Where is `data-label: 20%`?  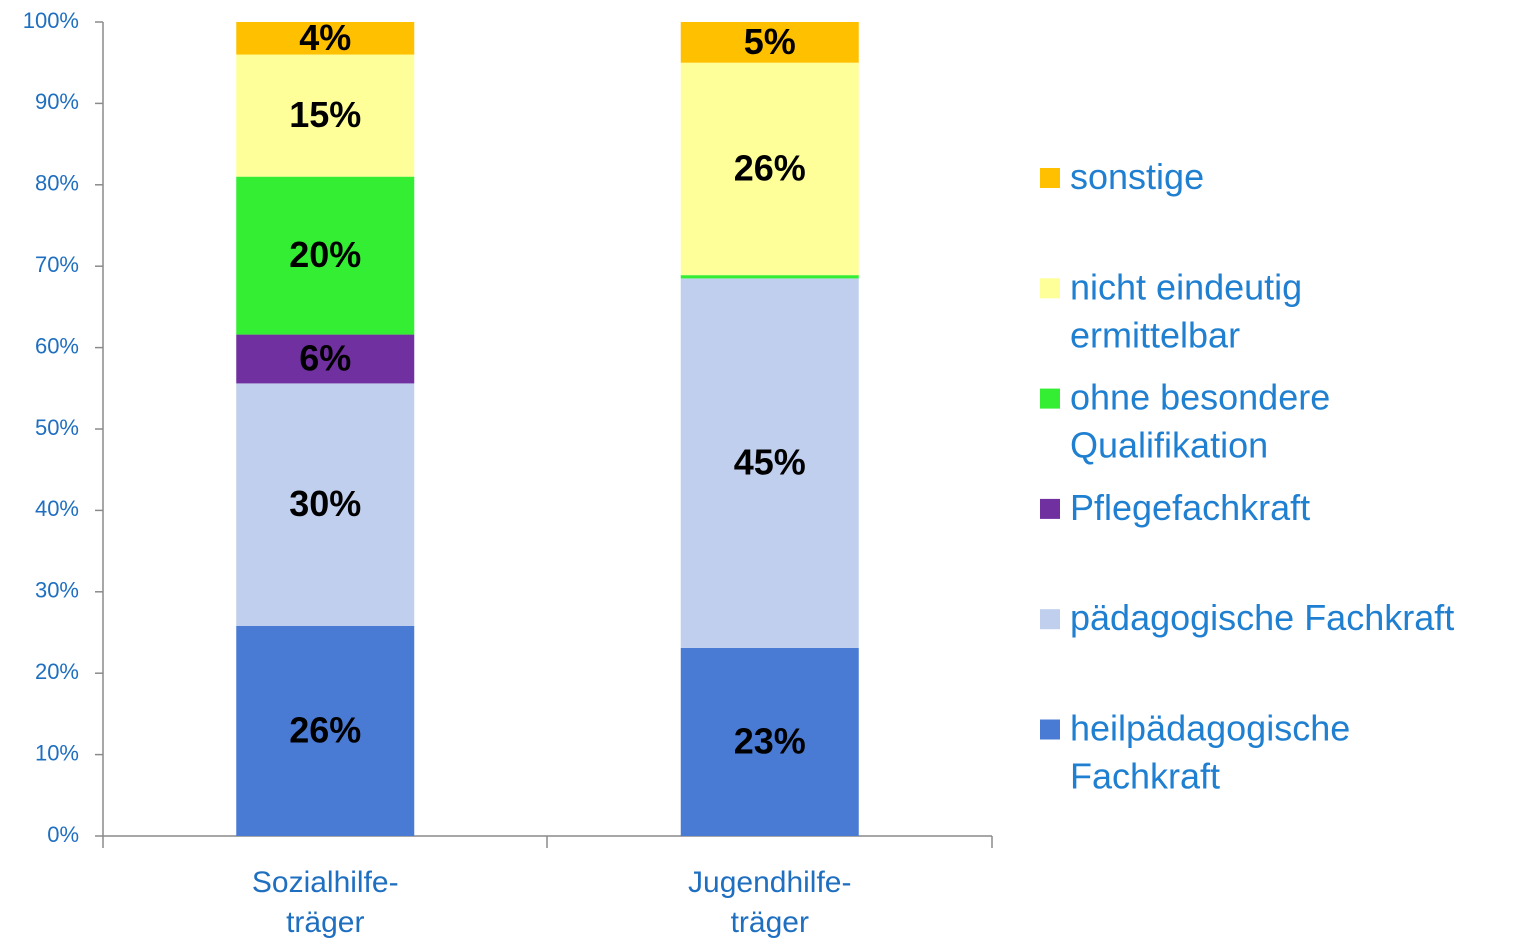
data-label: 20% is located at coordinates (325, 254).